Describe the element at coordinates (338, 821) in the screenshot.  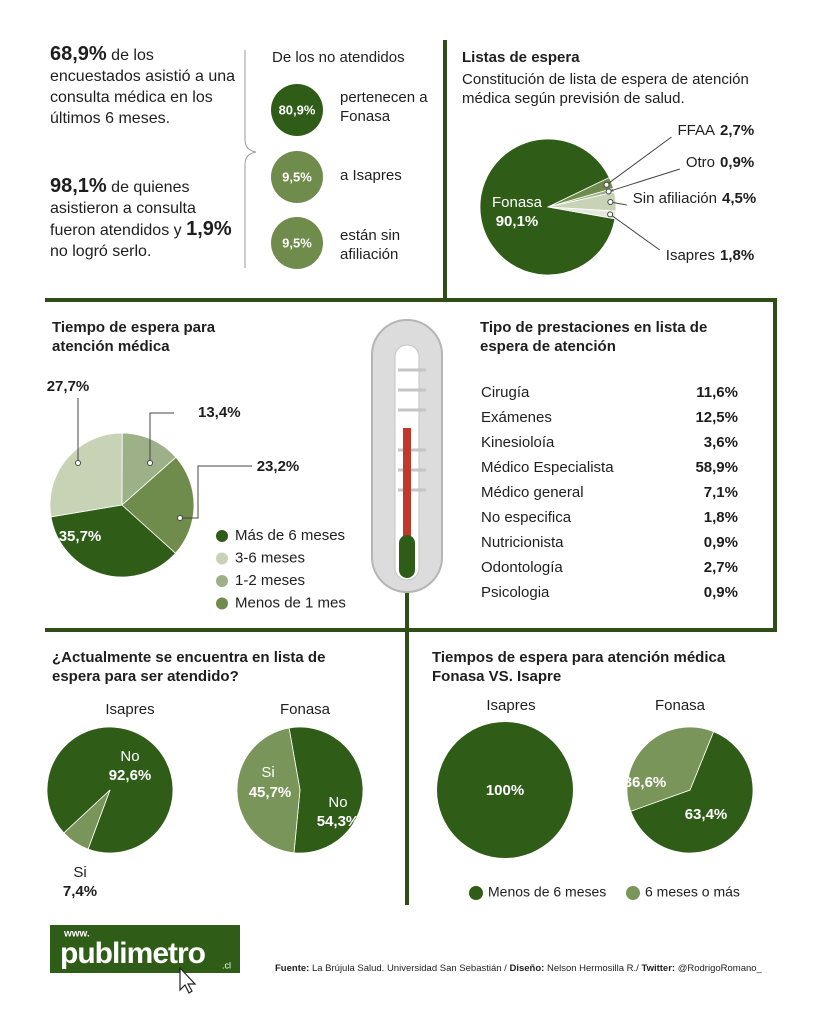
I see `slice-value: 54,3%` at that location.